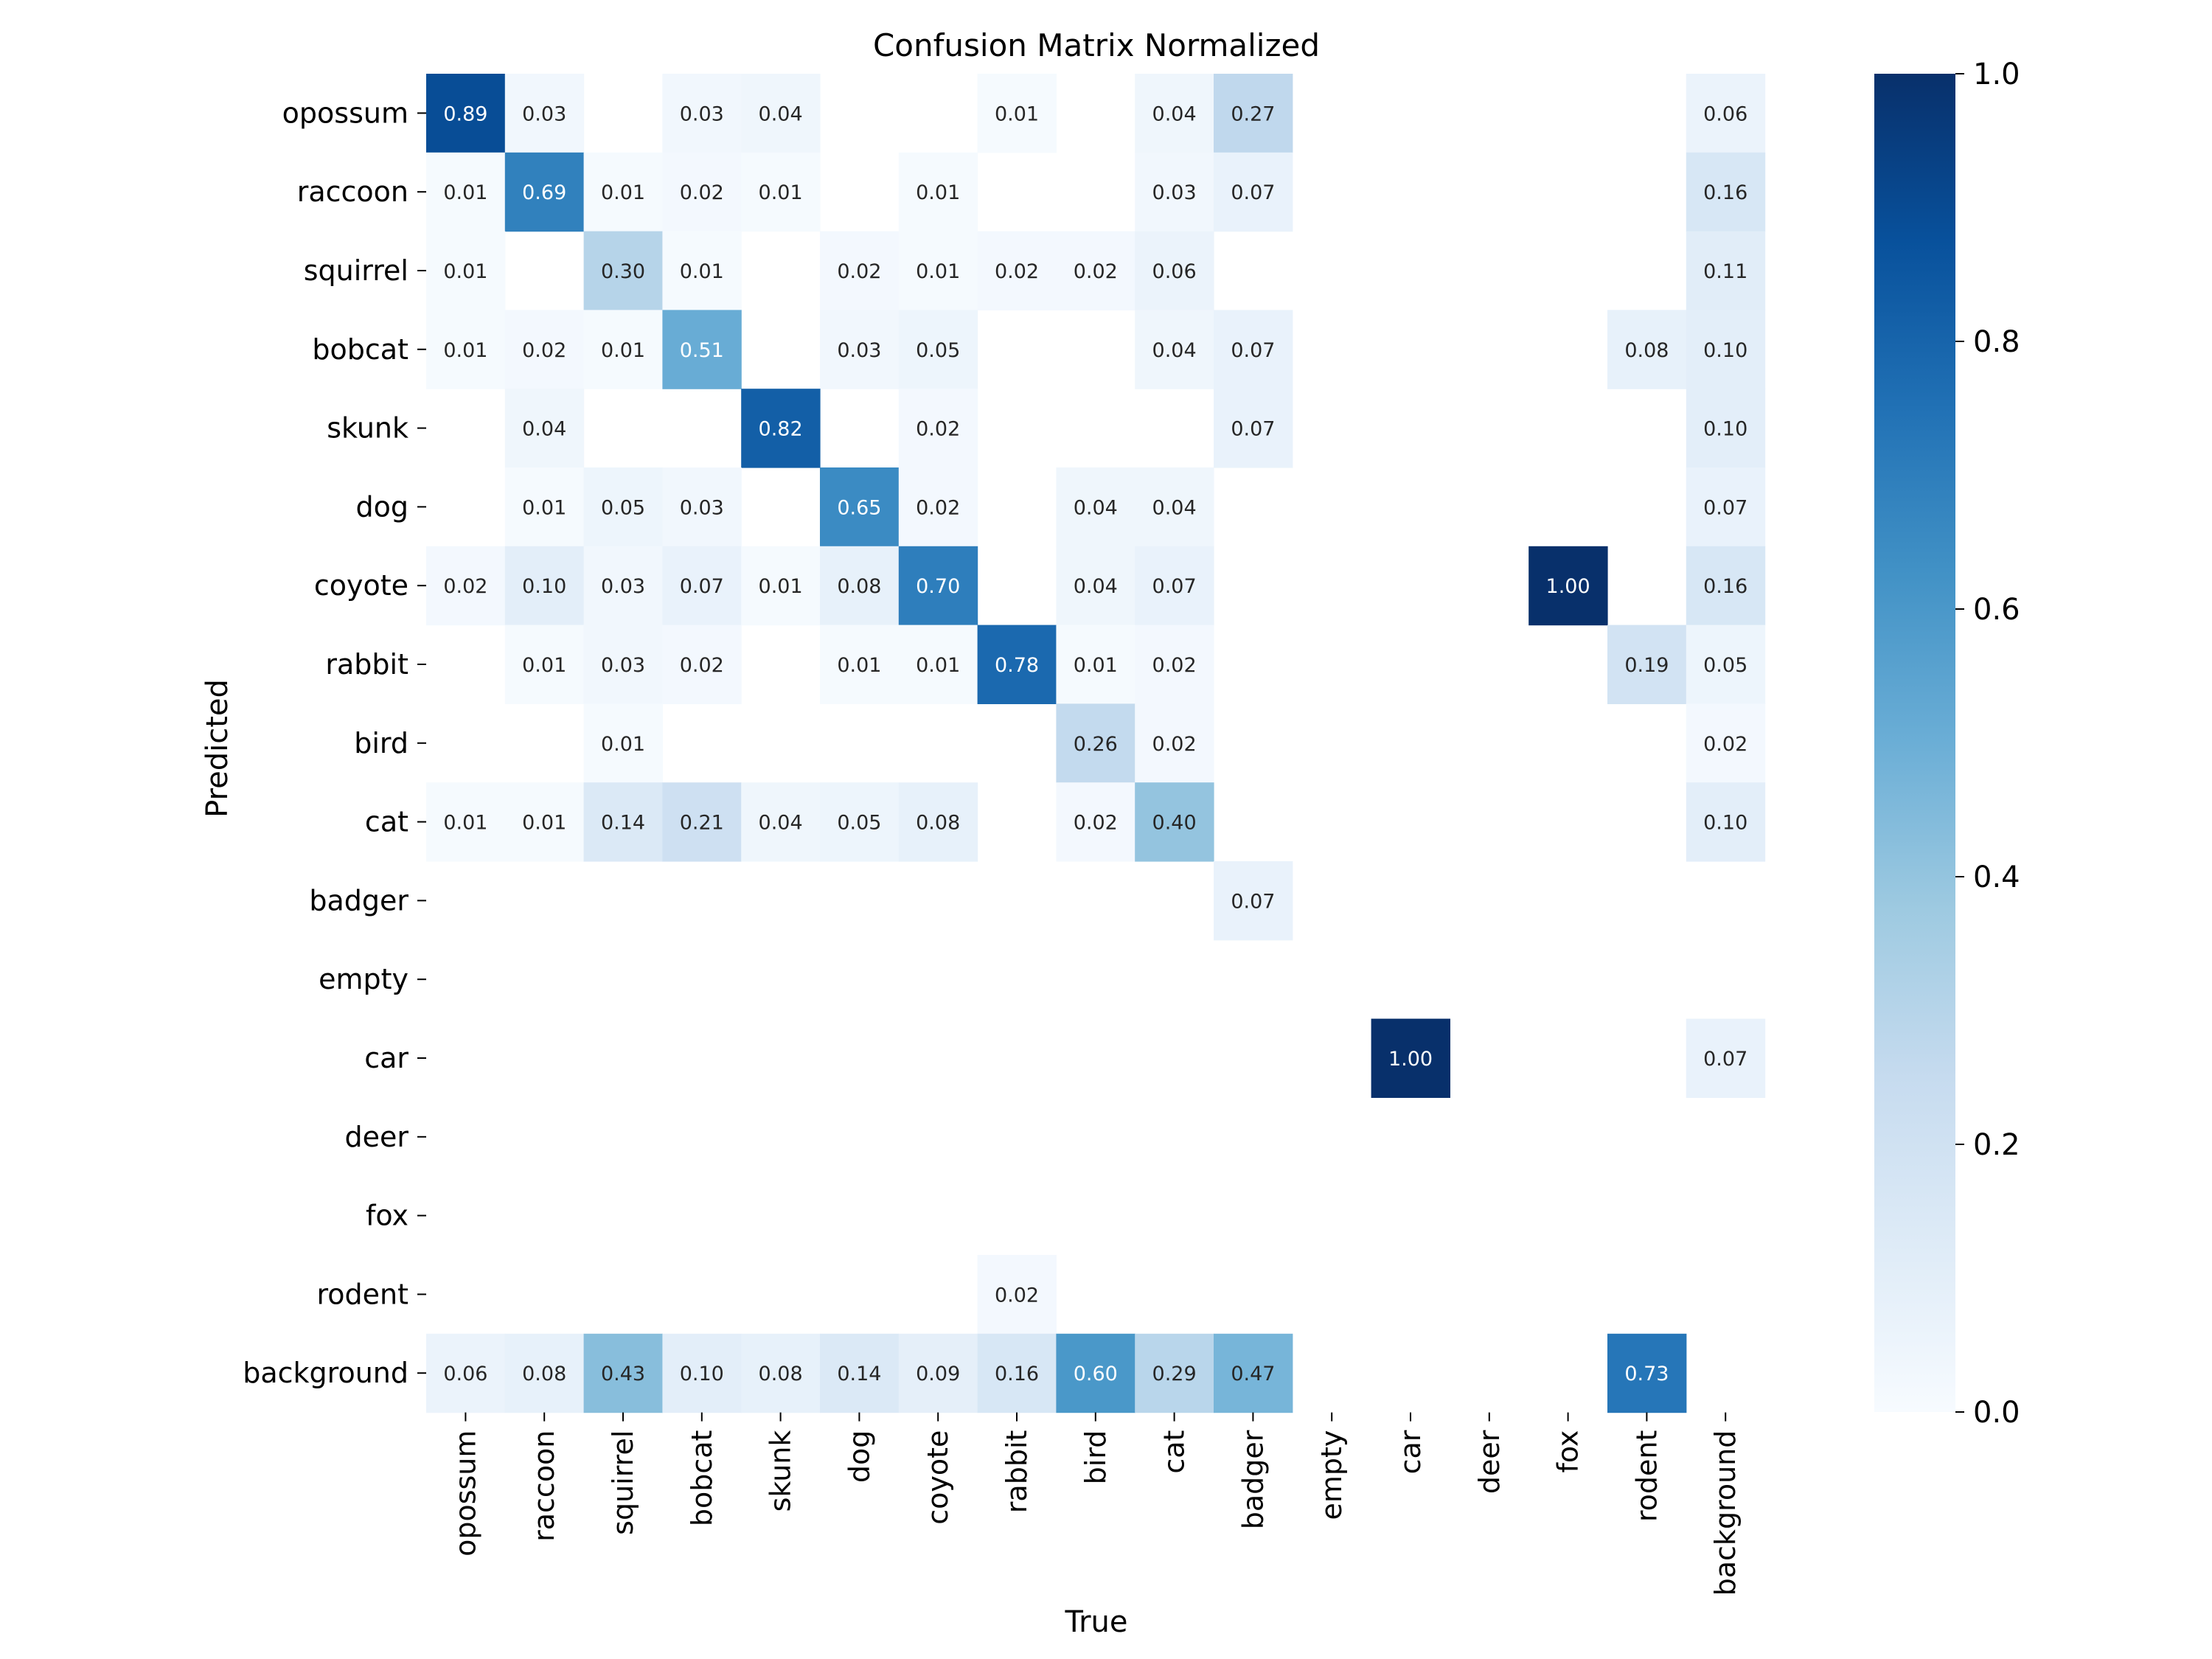  I want to click on colorbar-tick-label: 0.4, so click(1996, 877).